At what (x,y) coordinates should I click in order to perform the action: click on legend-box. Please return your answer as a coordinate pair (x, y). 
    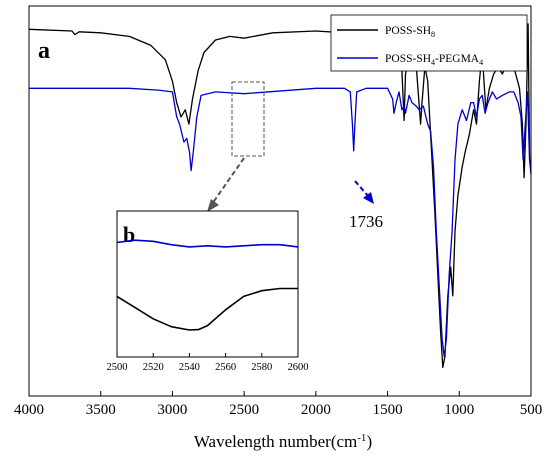
    Looking at the image, I should click on (429, 43).